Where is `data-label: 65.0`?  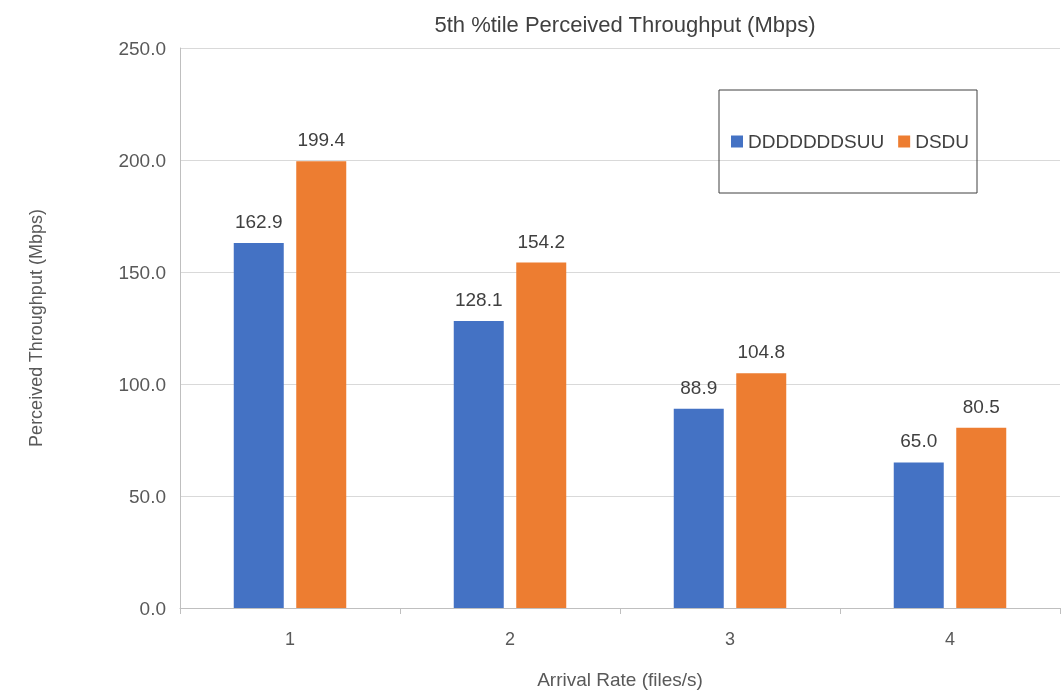 data-label: 65.0 is located at coordinates (919, 441).